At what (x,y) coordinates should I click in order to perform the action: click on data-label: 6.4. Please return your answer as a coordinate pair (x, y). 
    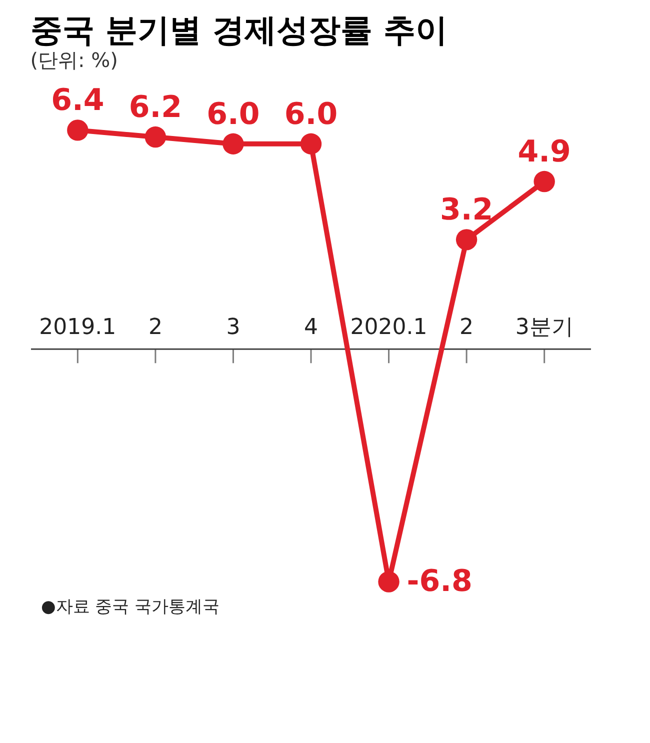
    Looking at the image, I should click on (77, 100).